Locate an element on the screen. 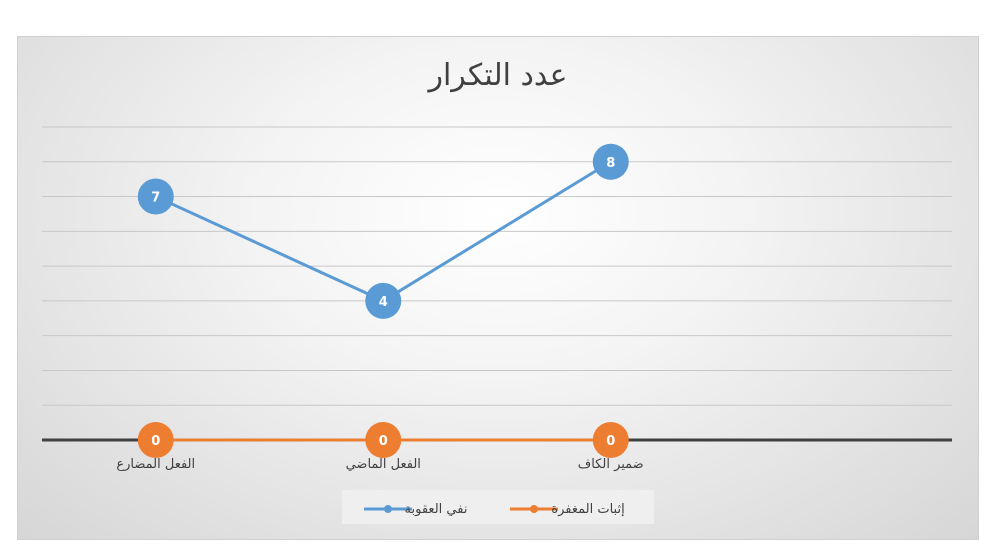  legend: إثبات المغفرة نفي العقوبة is located at coordinates (498, 507).